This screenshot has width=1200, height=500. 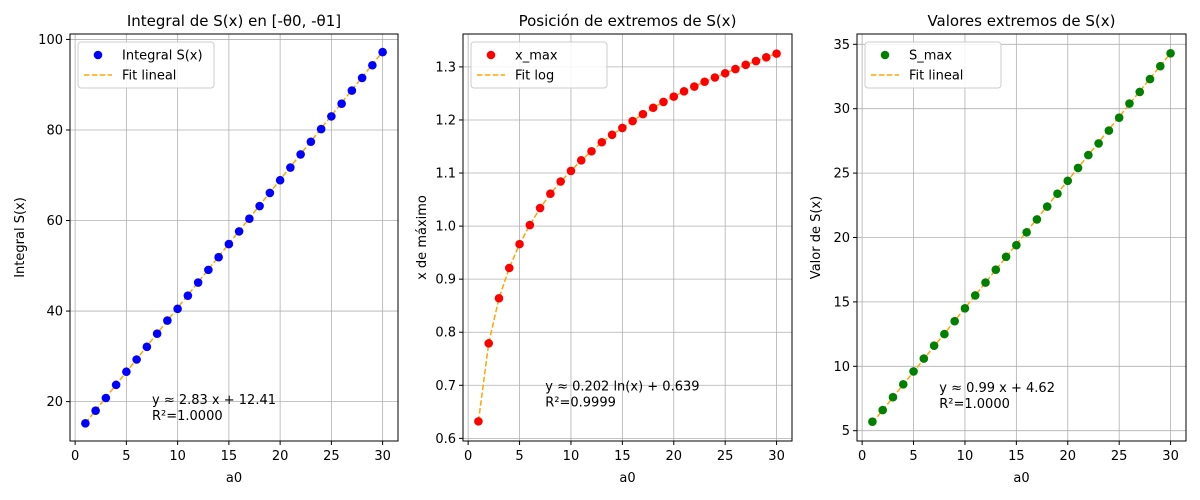 What do you see at coordinates (846, 431) in the screenshot?
I see `y-tick-label: 5` at bounding box center [846, 431].